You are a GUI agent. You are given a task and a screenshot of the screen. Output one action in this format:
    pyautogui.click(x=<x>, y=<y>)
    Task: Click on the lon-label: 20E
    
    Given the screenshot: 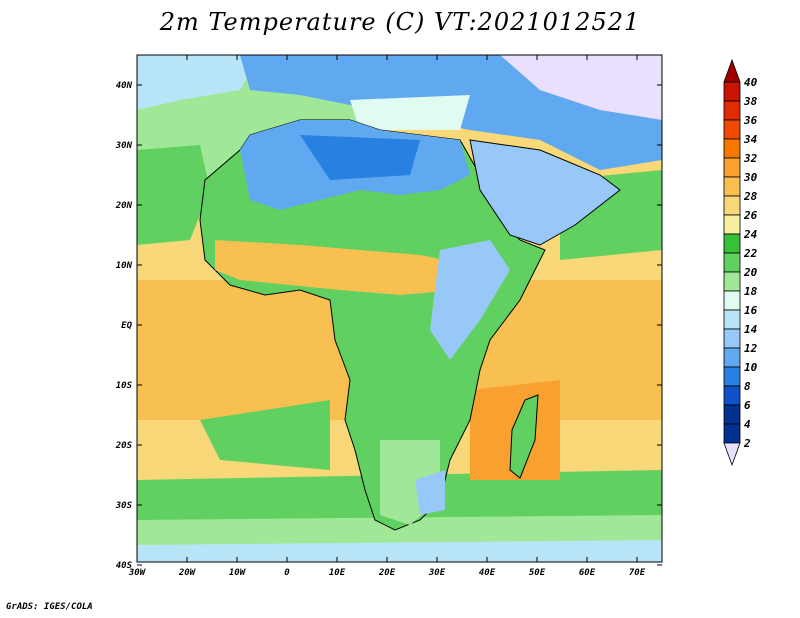 What is the action you would take?
    pyautogui.click(x=387, y=573)
    